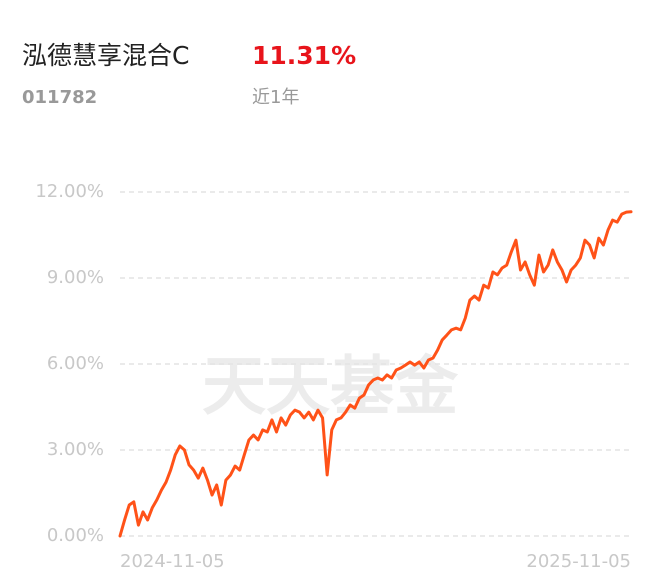 This screenshot has width=660, height=585. What do you see at coordinates (75, 363) in the screenshot?
I see `y-tick-label: 6.00%` at bounding box center [75, 363].